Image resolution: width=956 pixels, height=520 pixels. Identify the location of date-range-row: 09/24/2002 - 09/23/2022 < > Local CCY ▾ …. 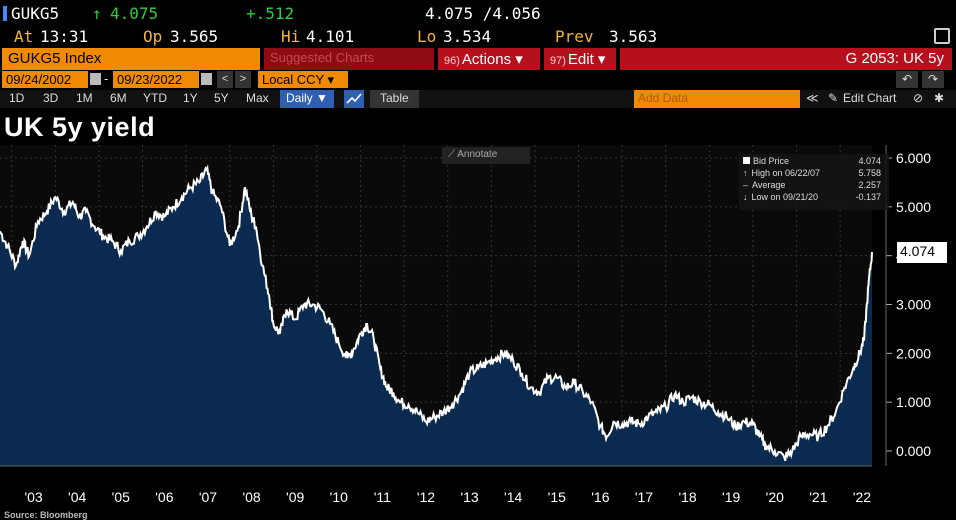
(478, 80).